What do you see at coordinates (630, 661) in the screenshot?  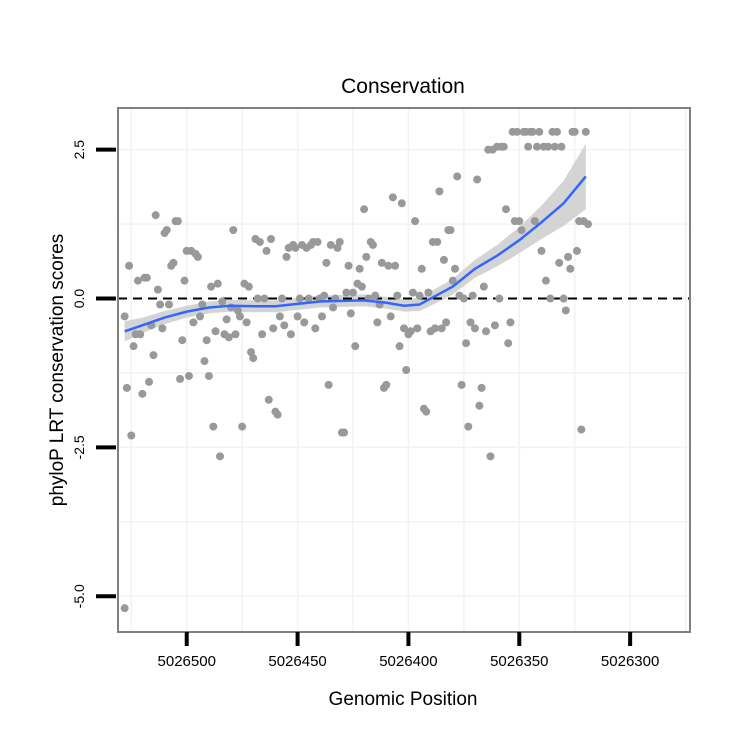 I see `x-tick-label: 5026300` at bounding box center [630, 661].